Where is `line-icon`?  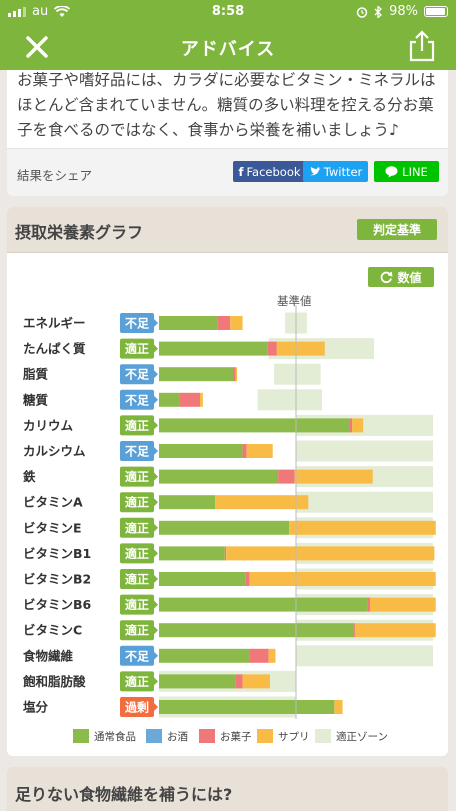 line-icon is located at coordinates (391, 171).